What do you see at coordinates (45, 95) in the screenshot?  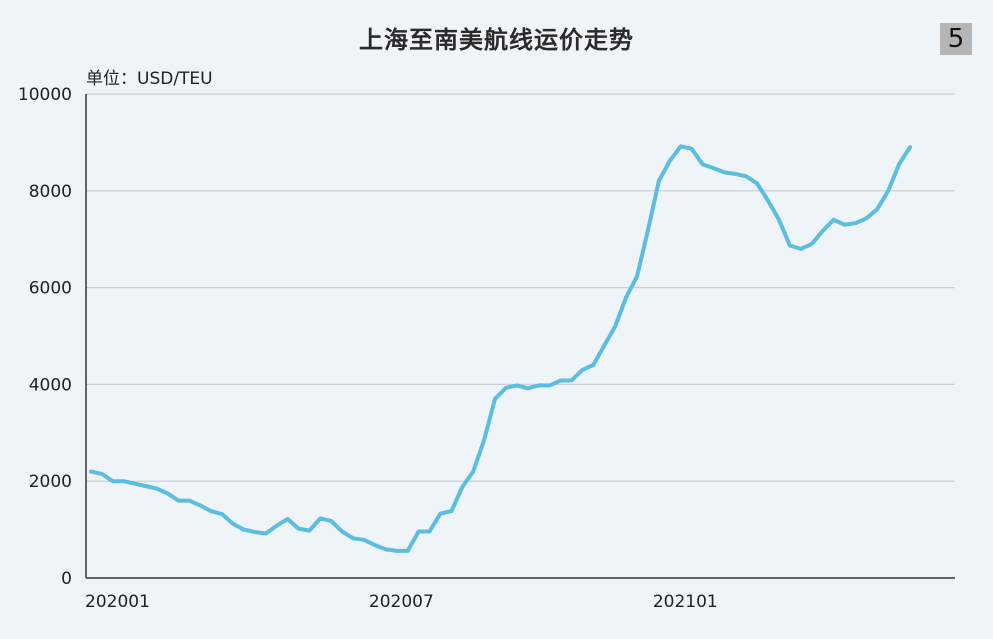 I see `y-tick-label: 10000` at bounding box center [45, 95].